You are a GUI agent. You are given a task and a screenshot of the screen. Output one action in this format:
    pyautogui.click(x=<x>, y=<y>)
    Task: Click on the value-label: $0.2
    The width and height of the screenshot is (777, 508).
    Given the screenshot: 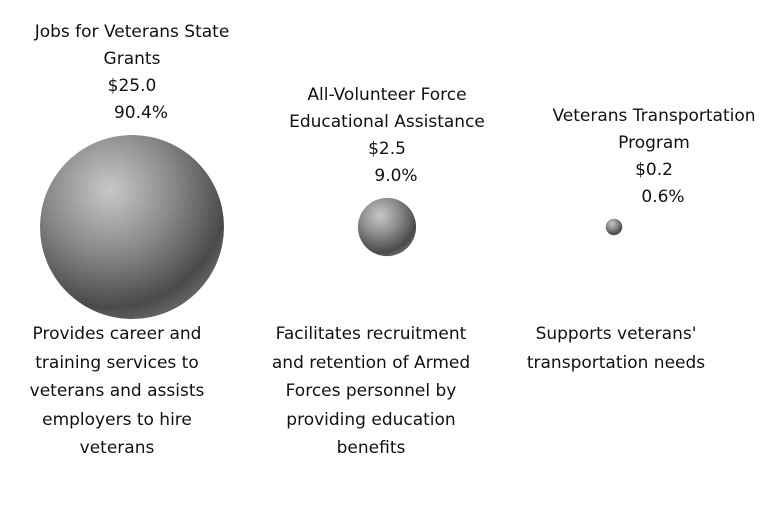 What is the action you would take?
    pyautogui.click(x=654, y=169)
    